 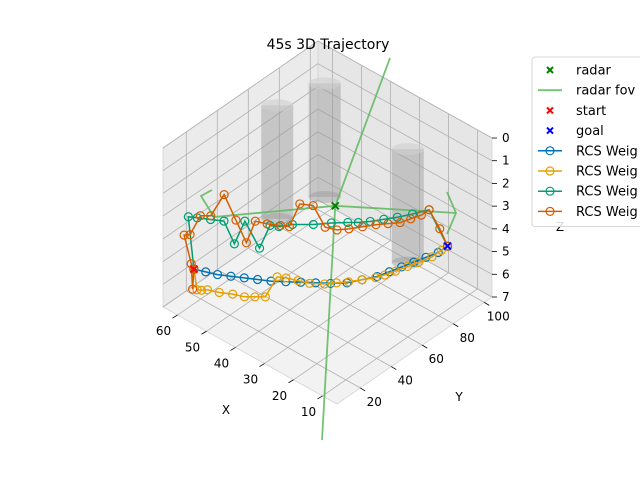 I want to click on fov-line-up, so click(x=362, y=132).